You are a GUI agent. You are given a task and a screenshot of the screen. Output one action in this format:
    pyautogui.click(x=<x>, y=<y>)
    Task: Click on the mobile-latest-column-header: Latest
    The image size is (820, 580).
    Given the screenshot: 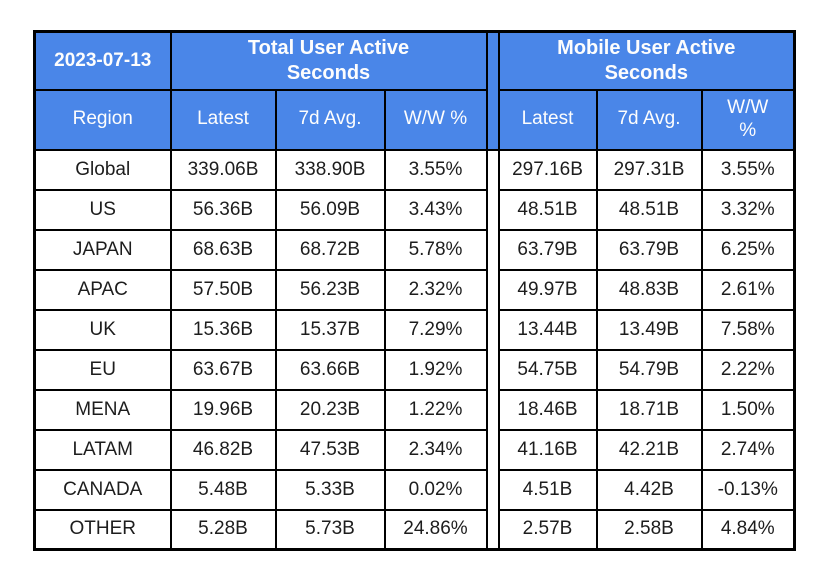 What is the action you would take?
    pyautogui.click(x=547, y=119)
    